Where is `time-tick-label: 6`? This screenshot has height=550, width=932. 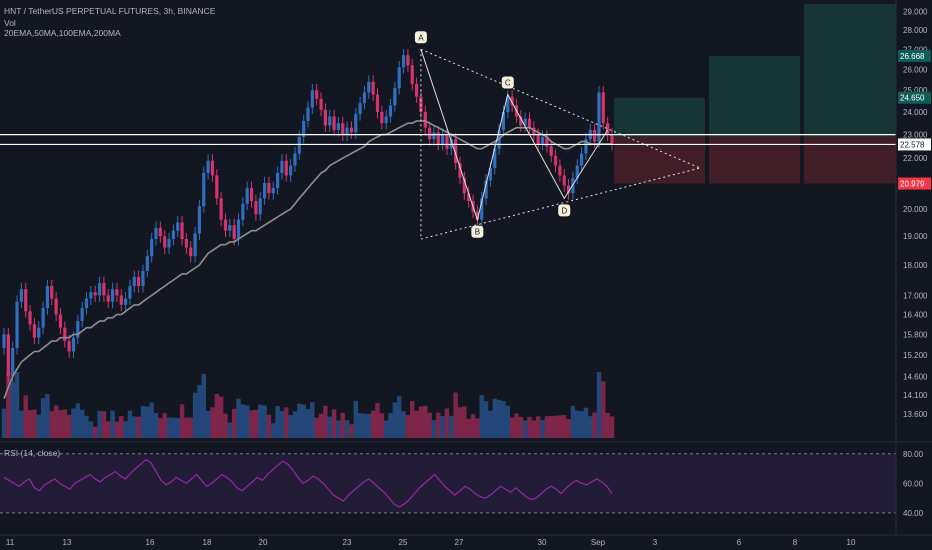
time-tick-label: 6 is located at coordinates (739, 542).